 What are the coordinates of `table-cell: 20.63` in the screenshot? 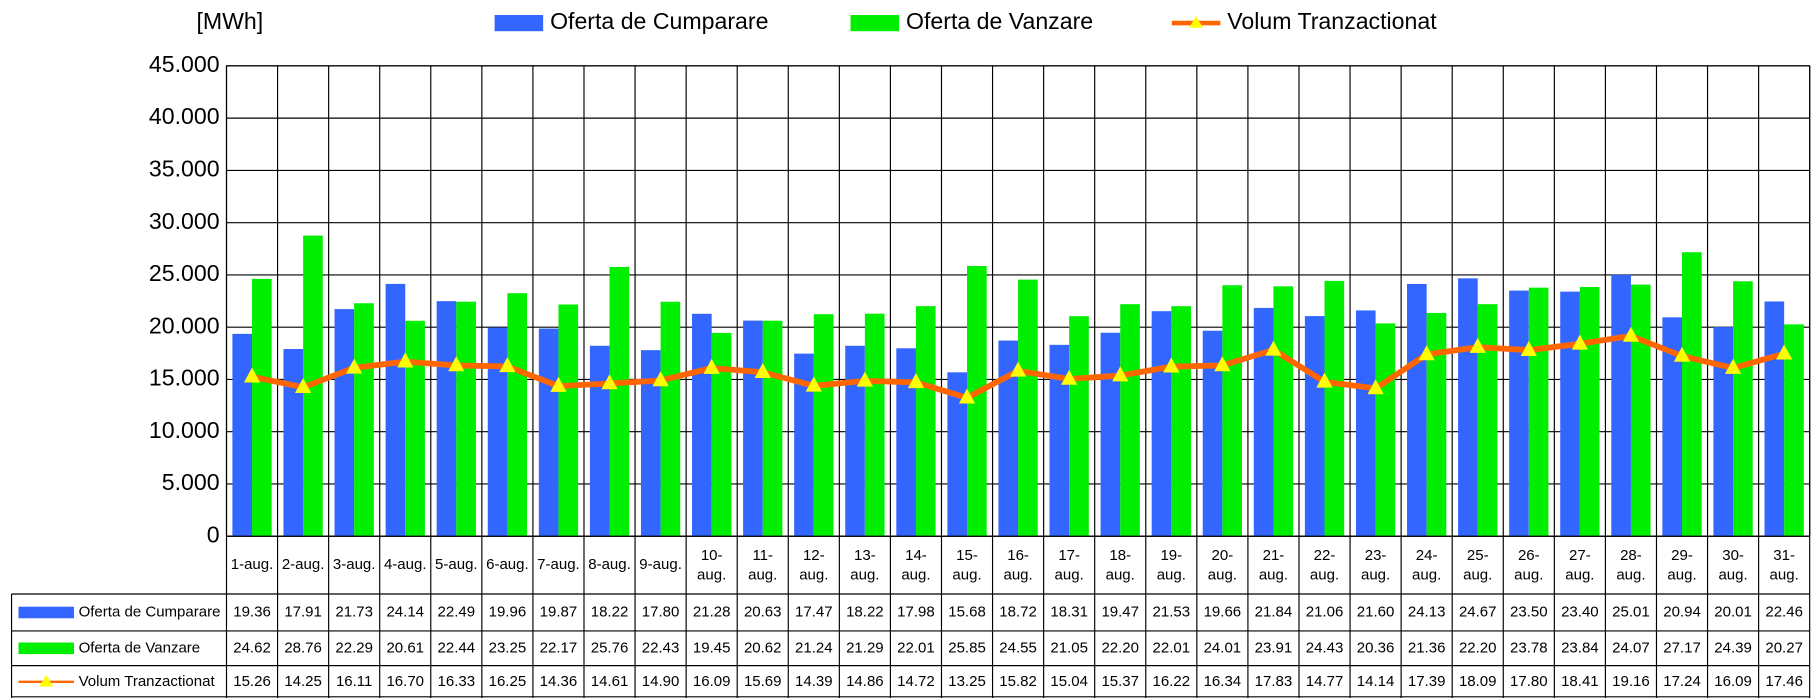 It's located at (763, 611).